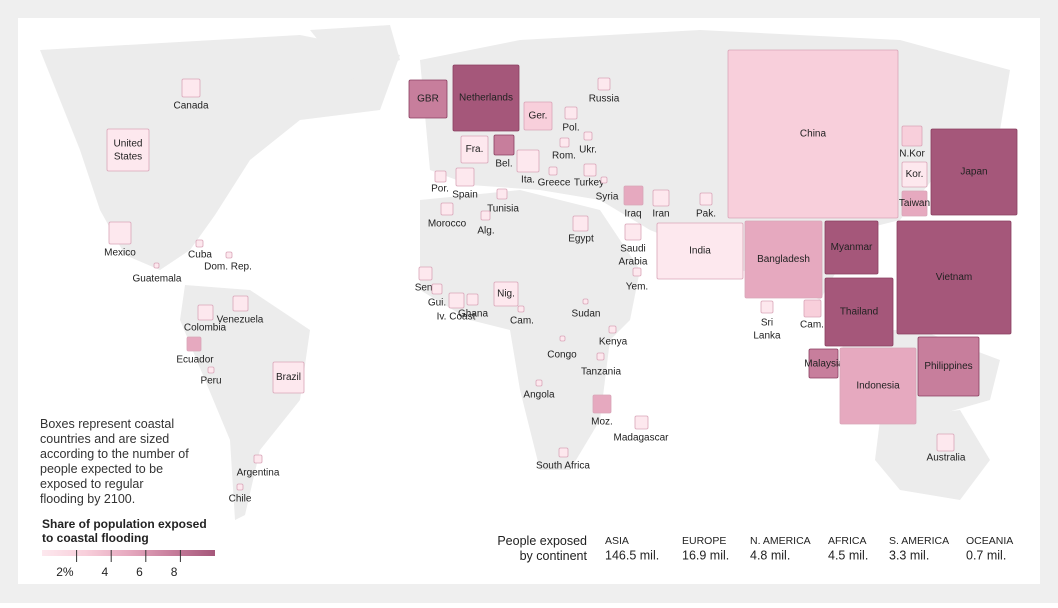  I want to click on country-label: Greece, so click(554, 183).